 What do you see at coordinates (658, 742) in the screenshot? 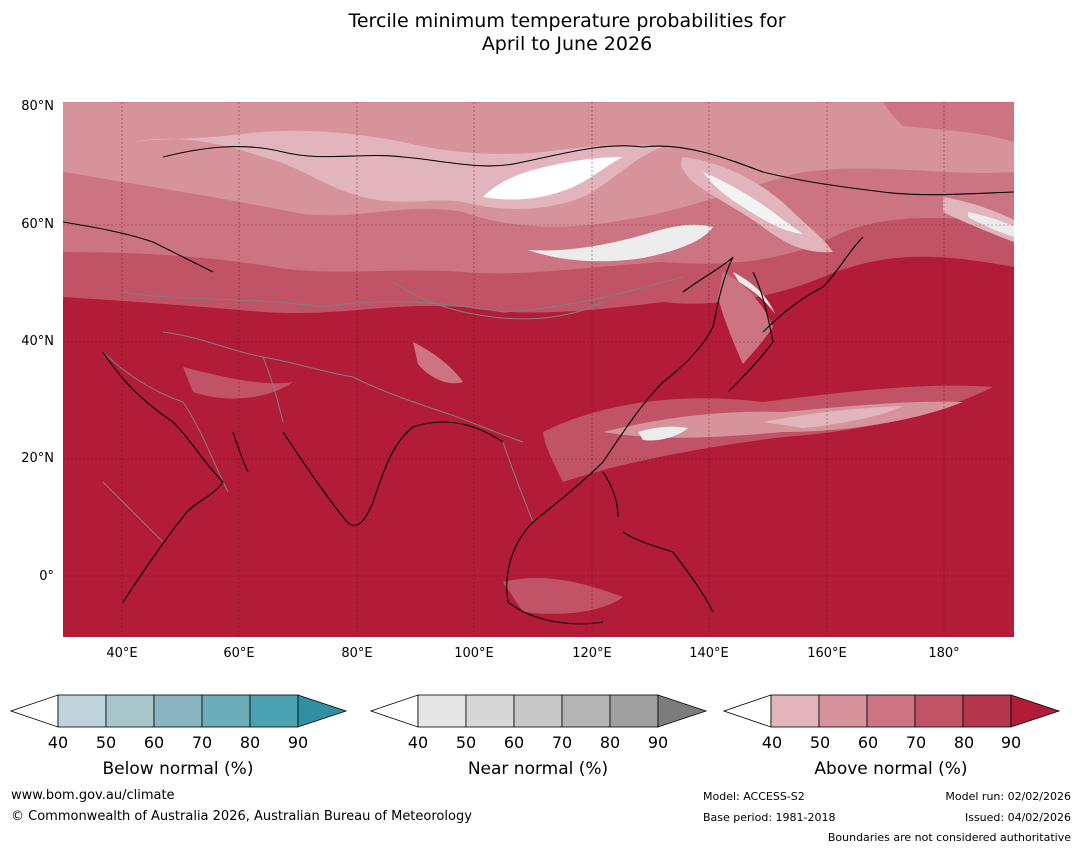
I see `near-tick-90: 90` at bounding box center [658, 742].